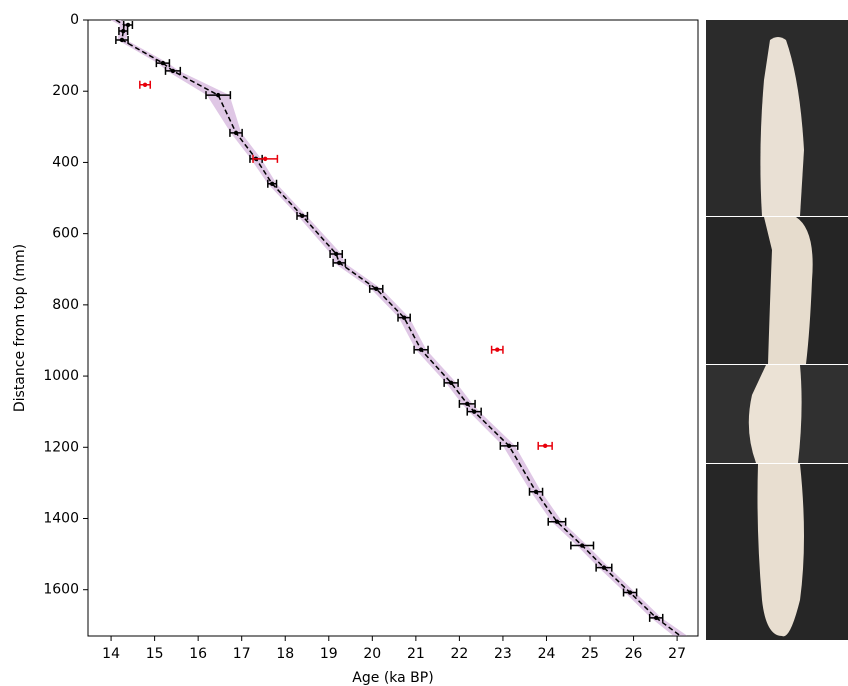 Image resolution: width=848 pixels, height=686 pixels. I want to click on y-tick-label: 1400, so click(61, 518).